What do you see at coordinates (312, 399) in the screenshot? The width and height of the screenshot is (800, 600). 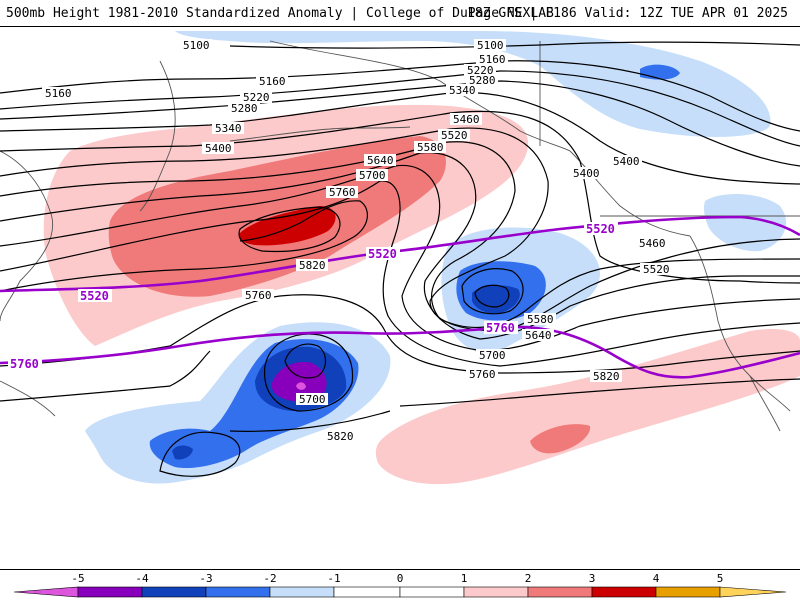 I see `label-5700-c: 5700` at bounding box center [312, 399].